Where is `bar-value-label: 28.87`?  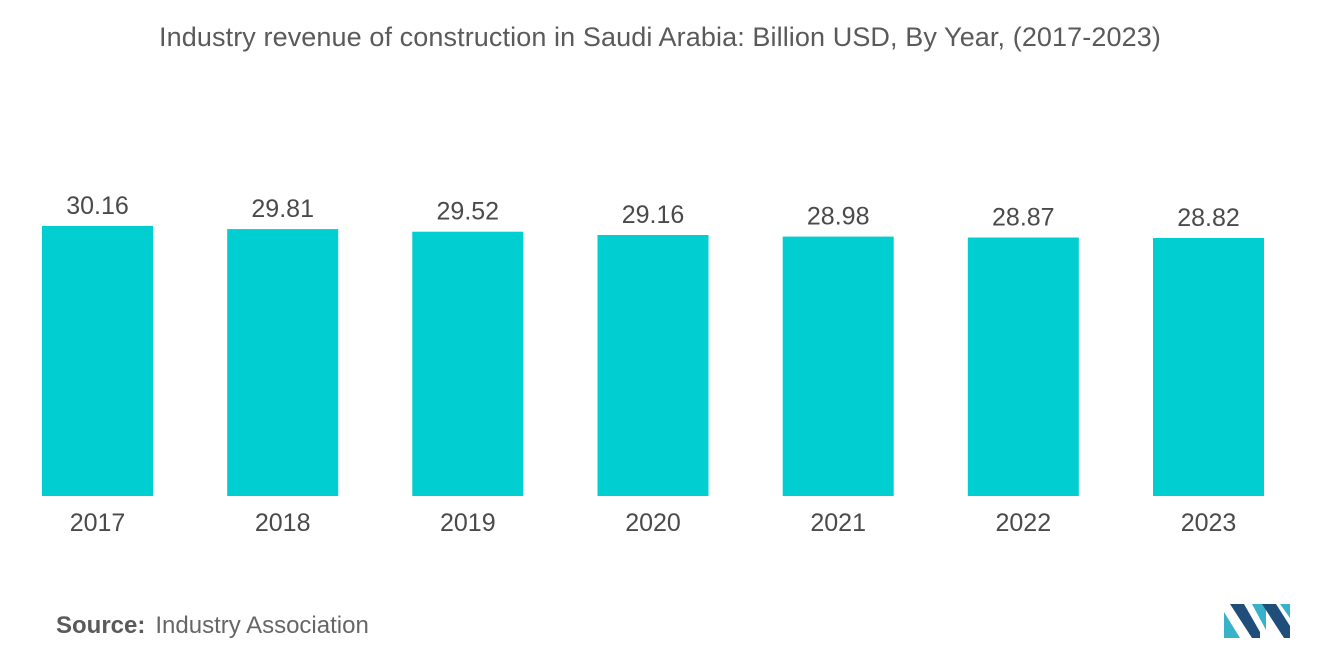
bar-value-label: 28.87 is located at coordinates (1023, 218).